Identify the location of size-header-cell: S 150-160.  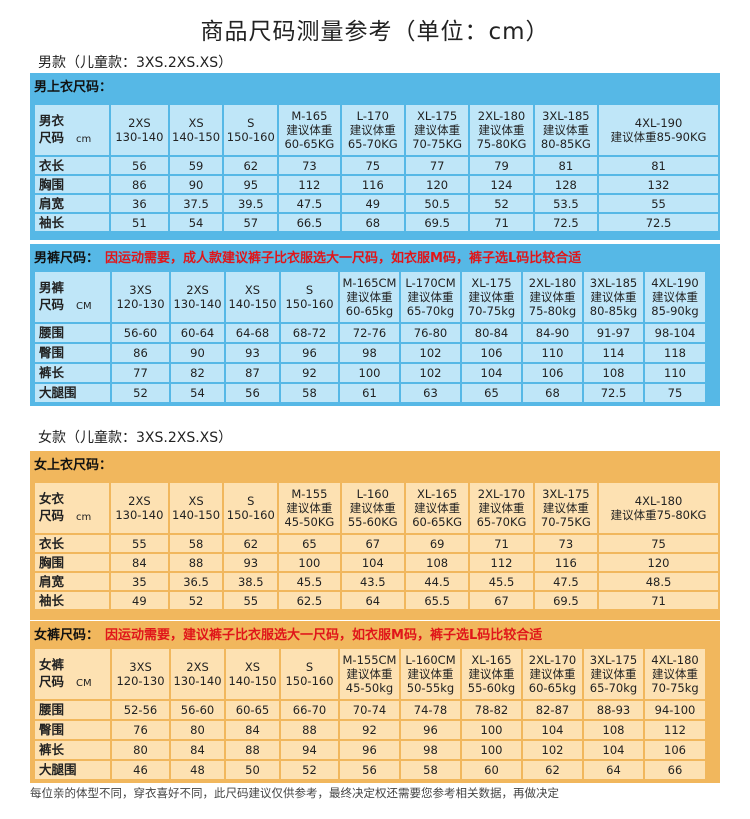
(251, 508).